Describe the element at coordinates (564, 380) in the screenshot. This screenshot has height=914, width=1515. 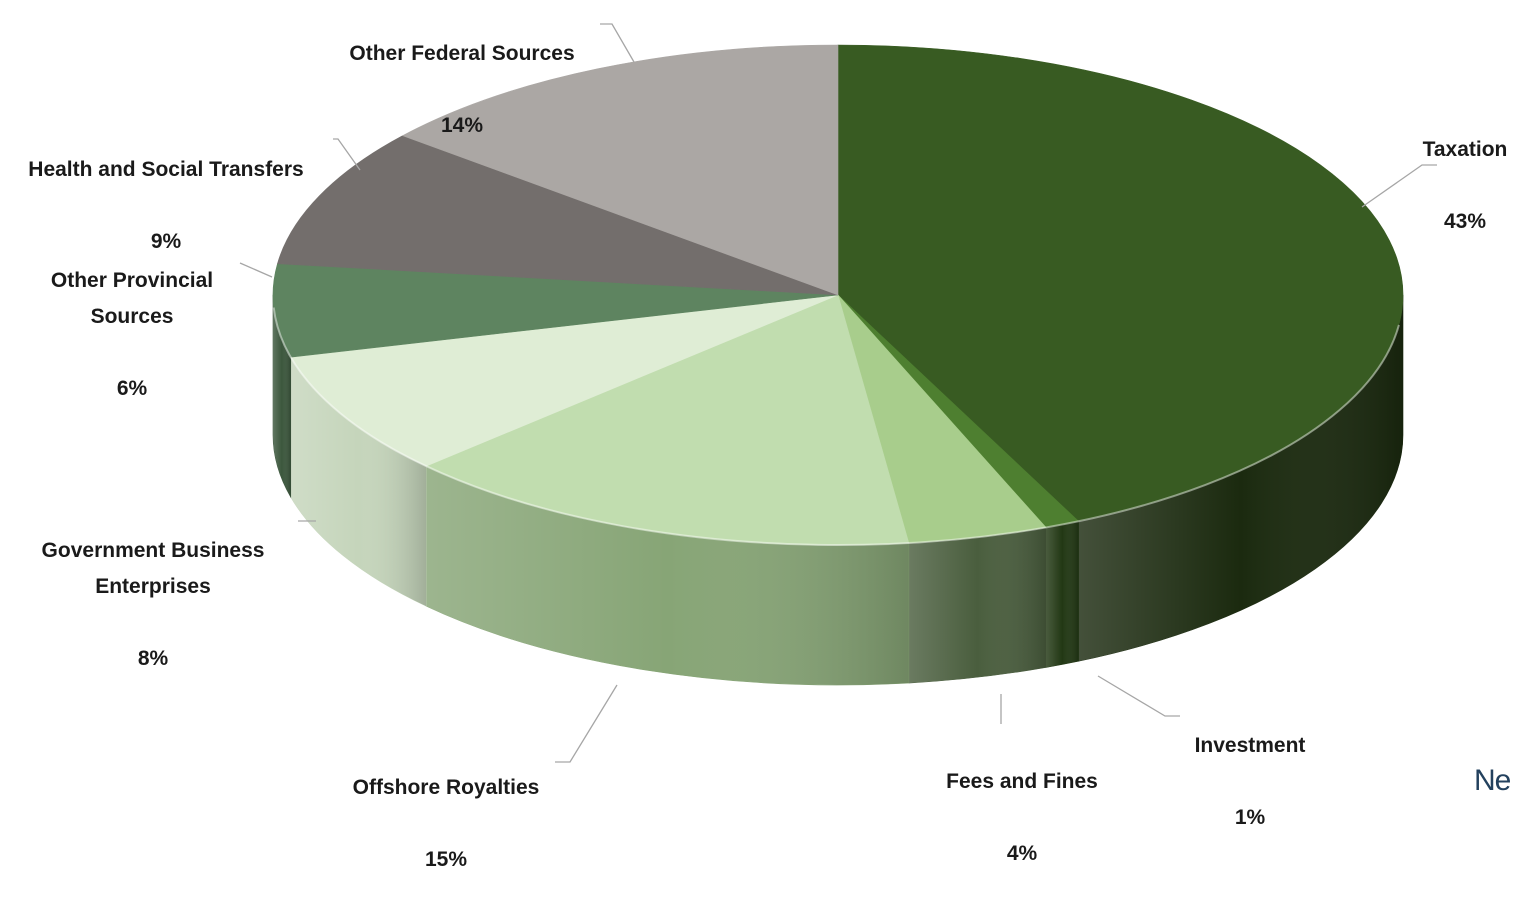
I see `slice-top-government-business-enterprises` at that location.